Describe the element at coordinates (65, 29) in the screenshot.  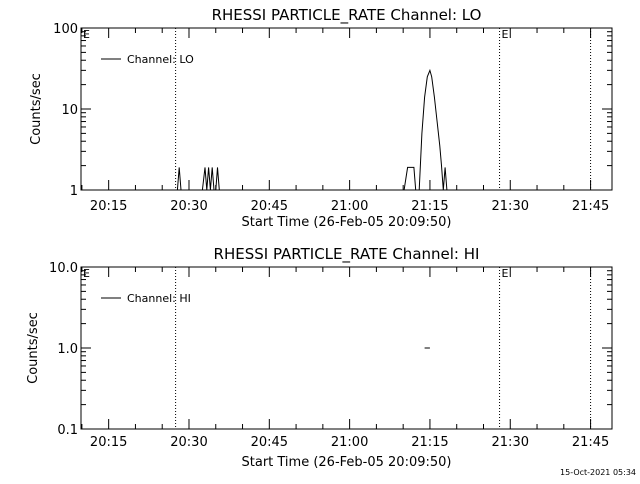
I see `y-tick-label: 100` at that location.